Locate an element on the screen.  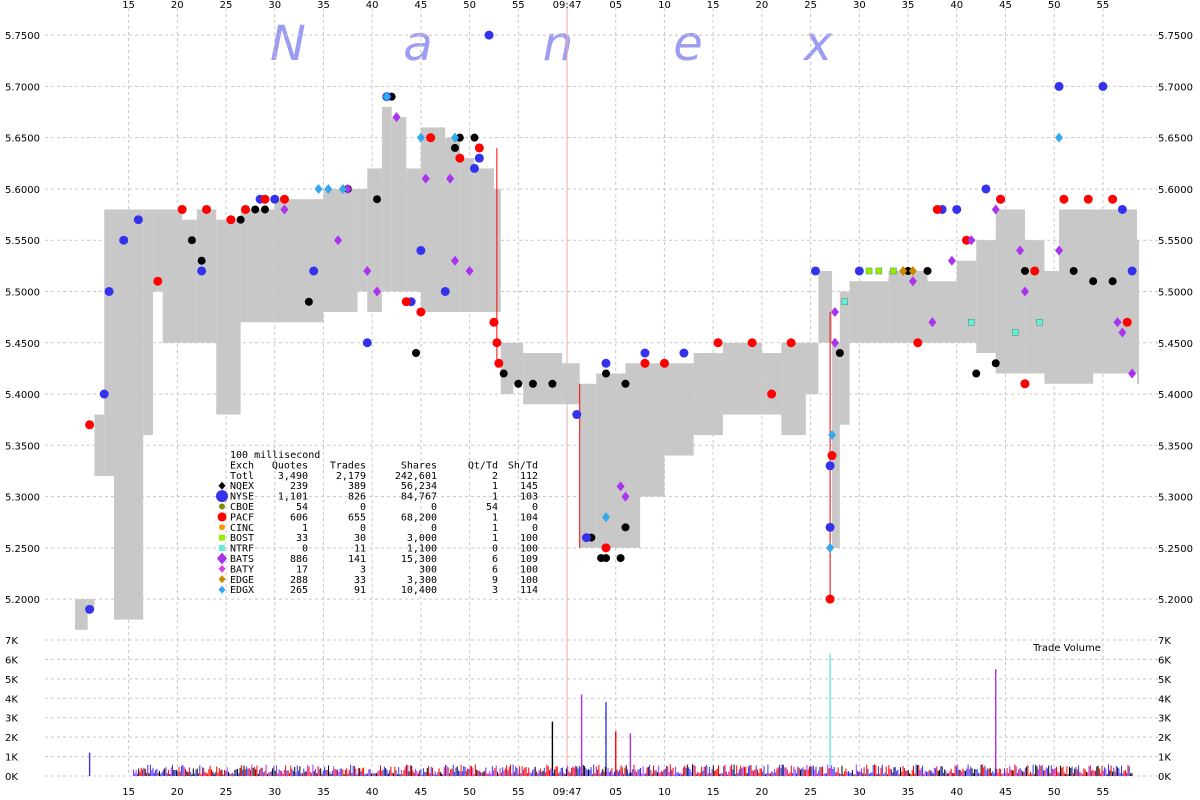
legend-interval-label: 100 millisecond is located at coordinates (275, 455).